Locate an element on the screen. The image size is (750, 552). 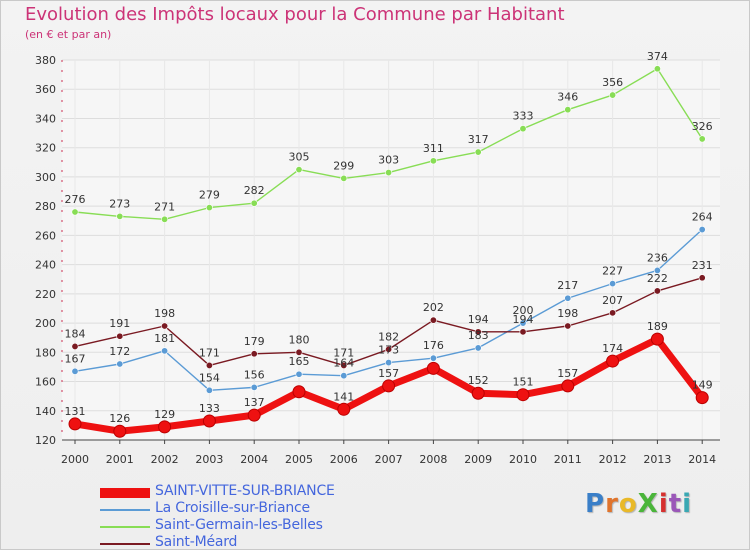
x-tick-label: 2013 is located at coordinates (657, 459).